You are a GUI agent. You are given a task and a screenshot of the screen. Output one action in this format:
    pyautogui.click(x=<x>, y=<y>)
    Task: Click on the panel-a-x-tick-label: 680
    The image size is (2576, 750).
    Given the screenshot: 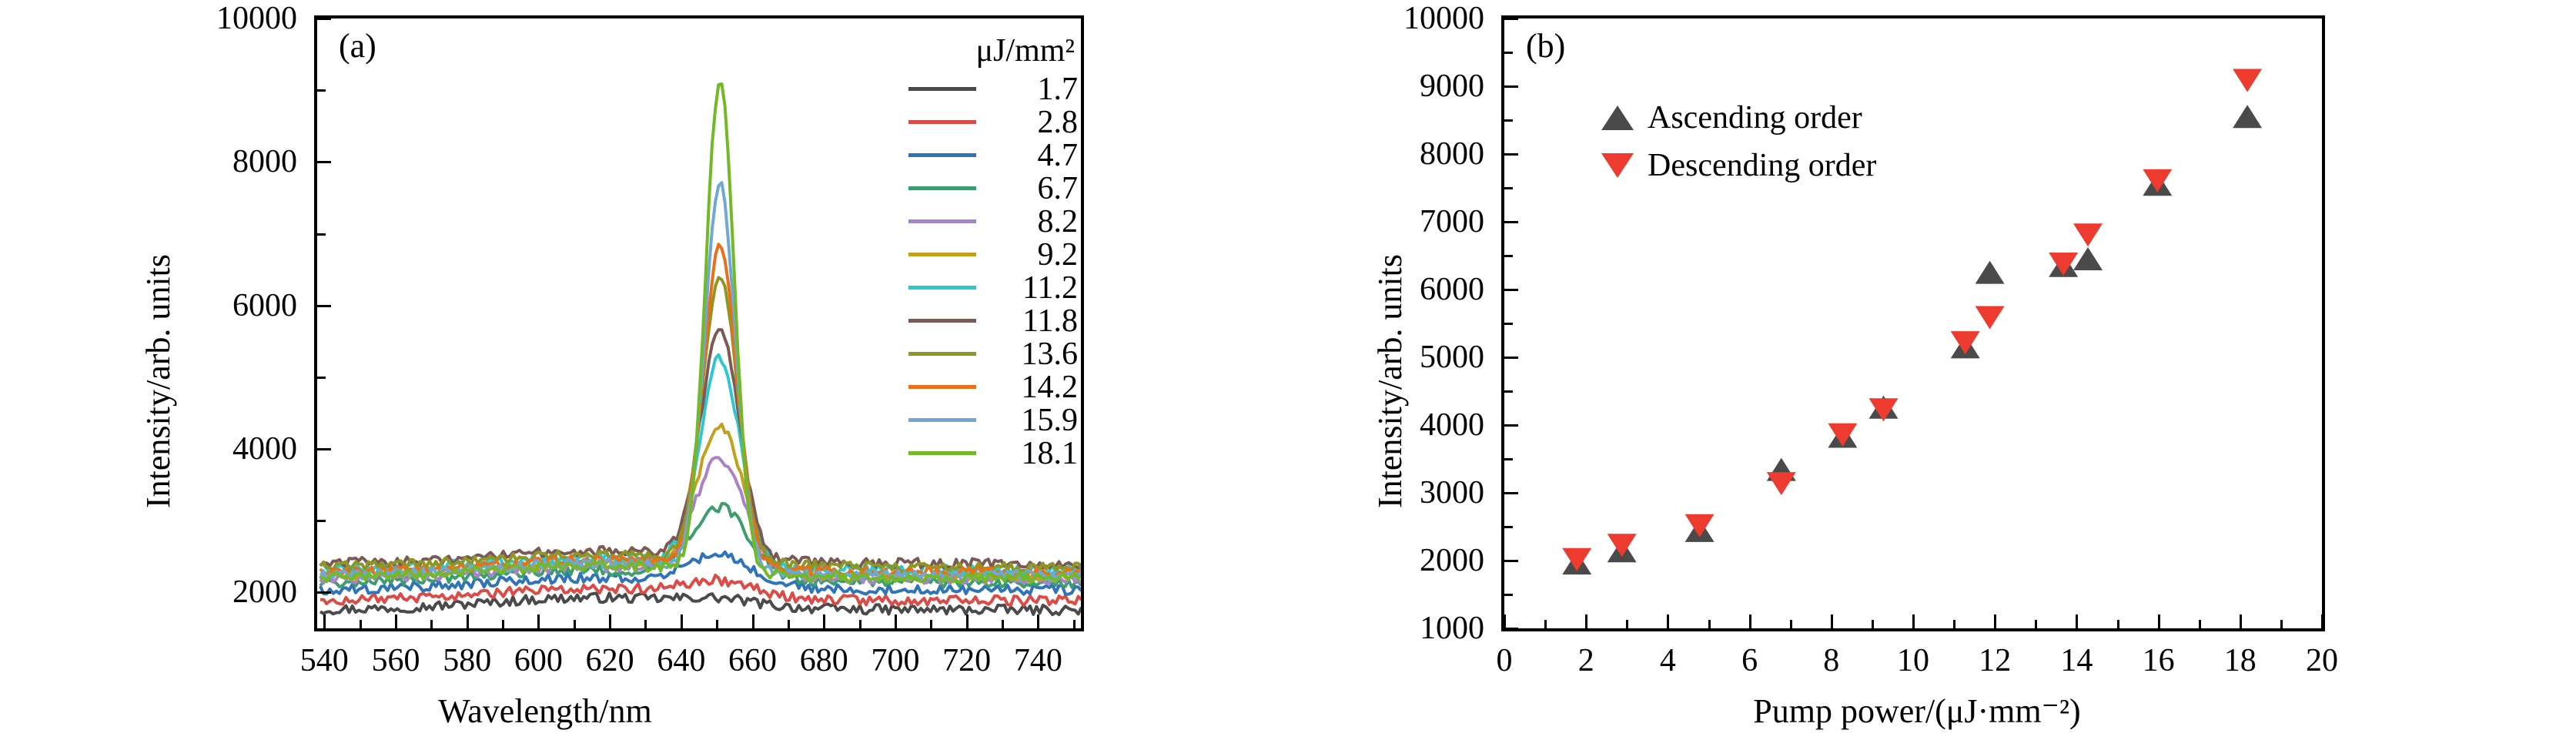 What is the action you would take?
    pyautogui.click(x=824, y=660)
    